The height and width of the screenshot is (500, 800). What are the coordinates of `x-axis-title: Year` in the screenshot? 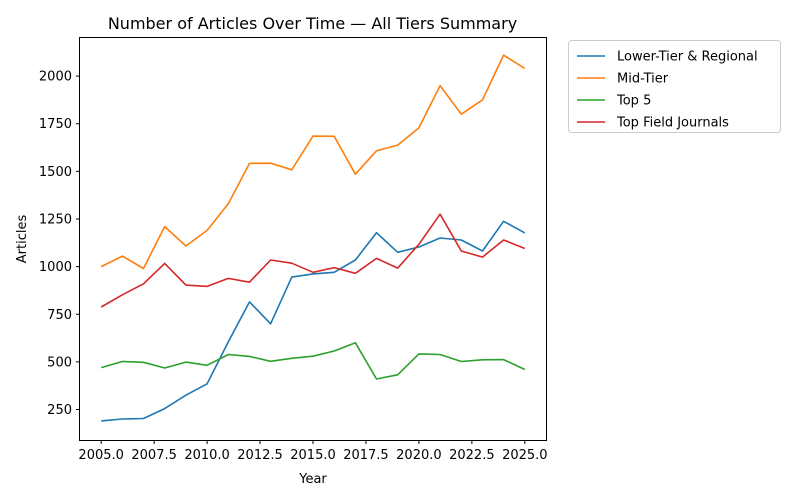 It's located at (312, 479).